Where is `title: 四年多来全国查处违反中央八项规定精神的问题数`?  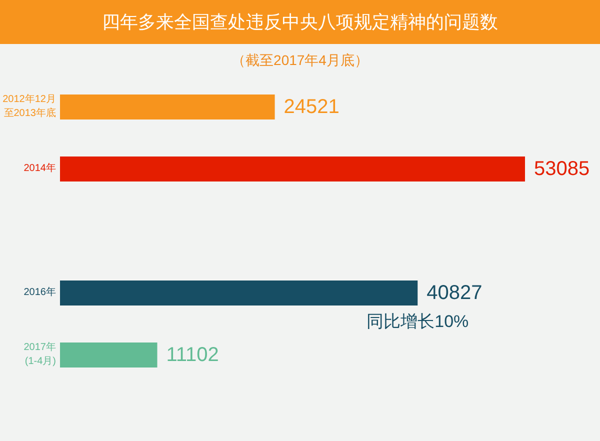
title: 四年多来全国查处违反中央八项规定精神的问题数 is located at coordinates (300, 22).